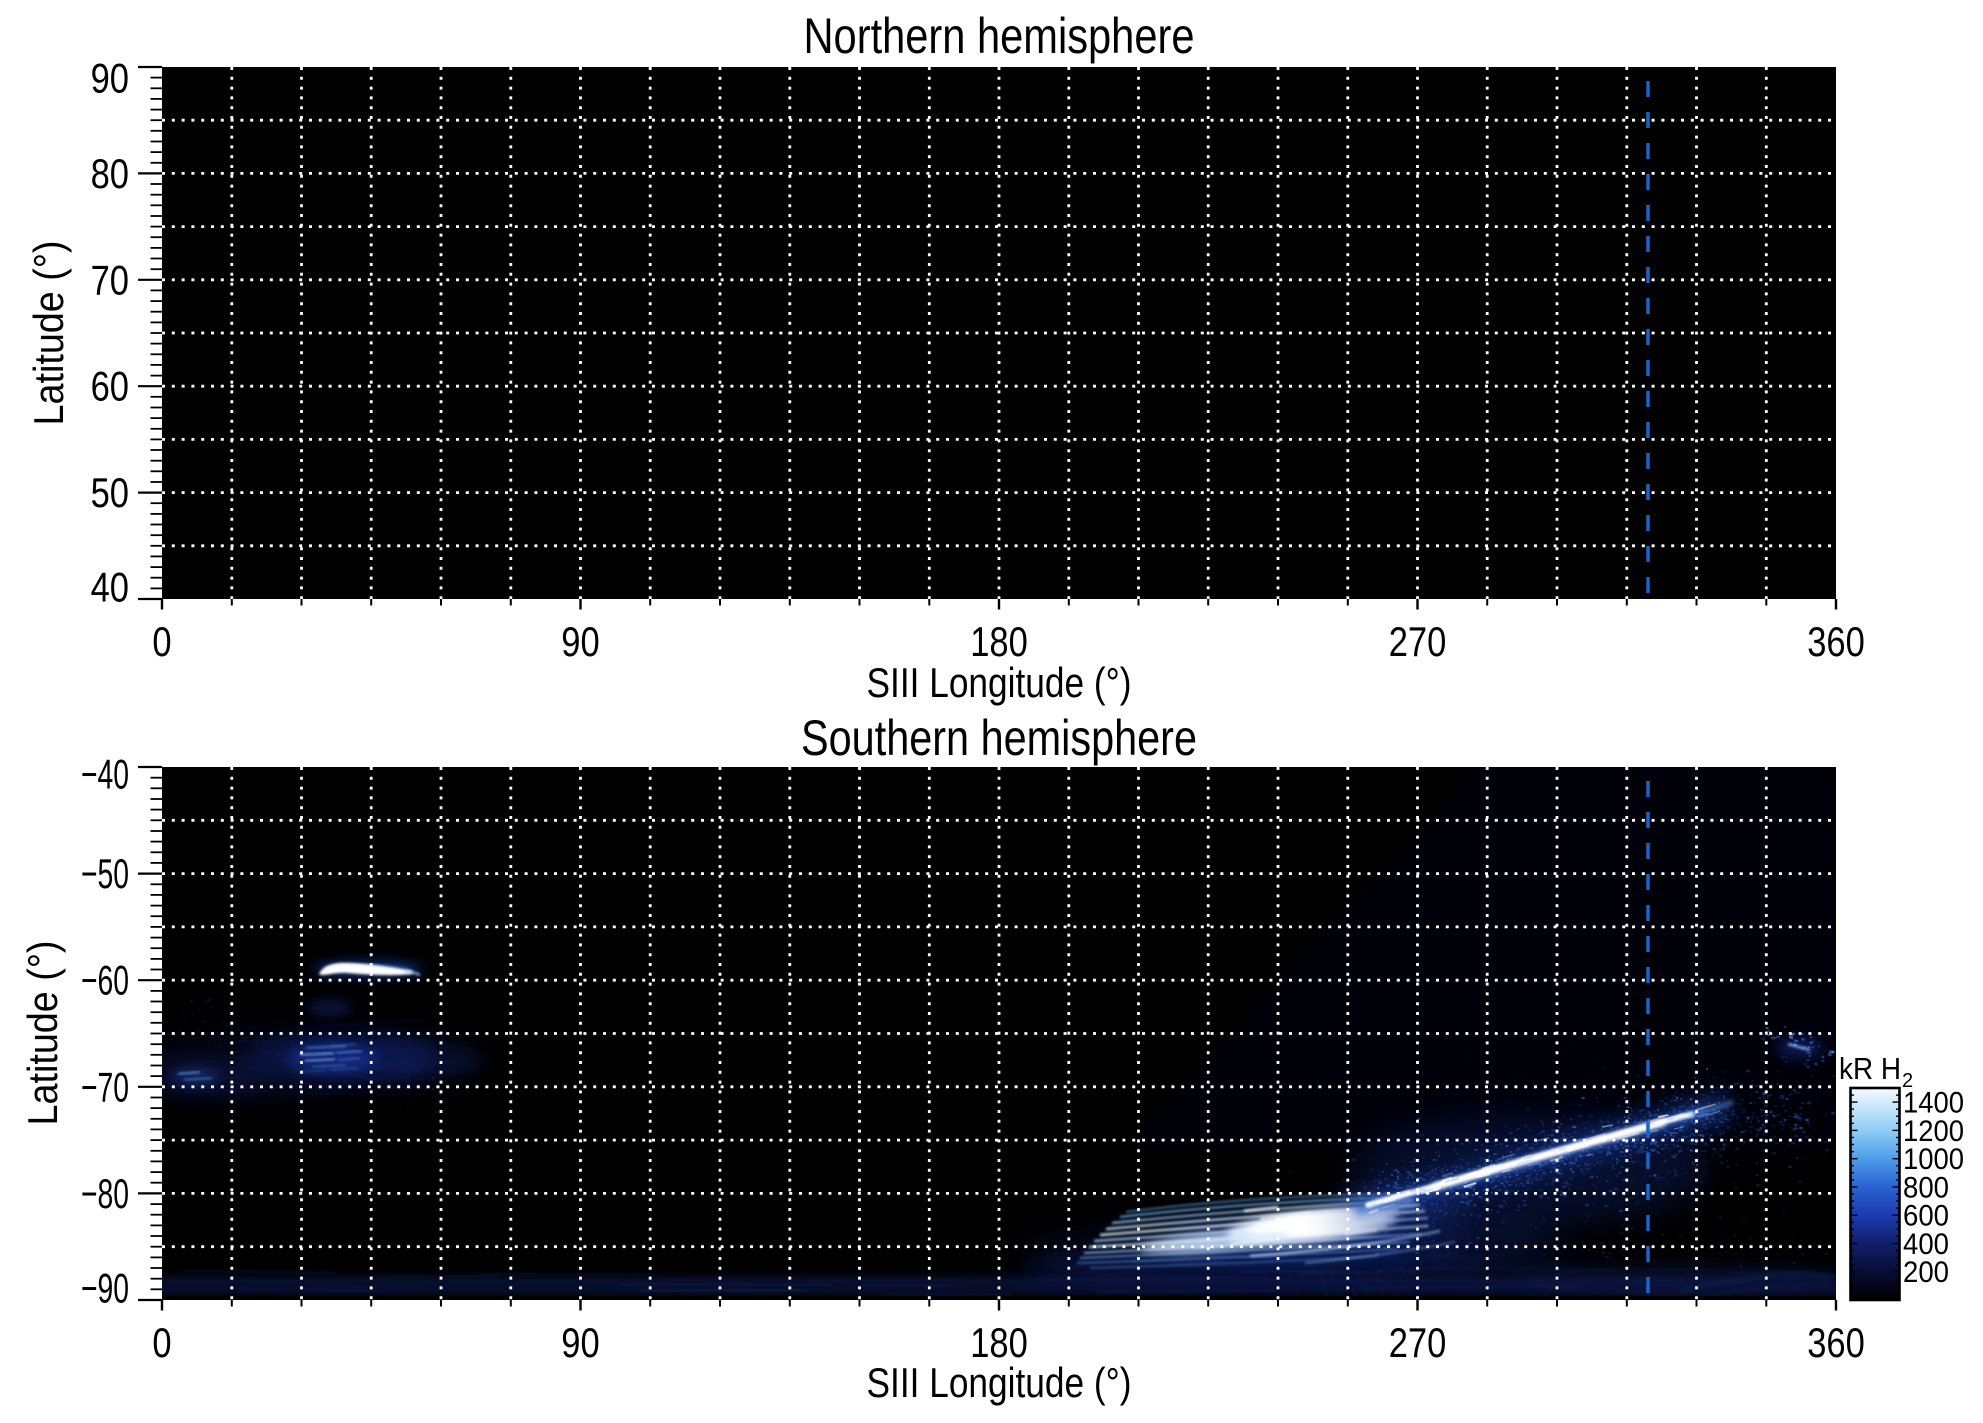  Describe the element at coordinates (110, 279) in the screenshot. I see `svg-text: 70` at that location.